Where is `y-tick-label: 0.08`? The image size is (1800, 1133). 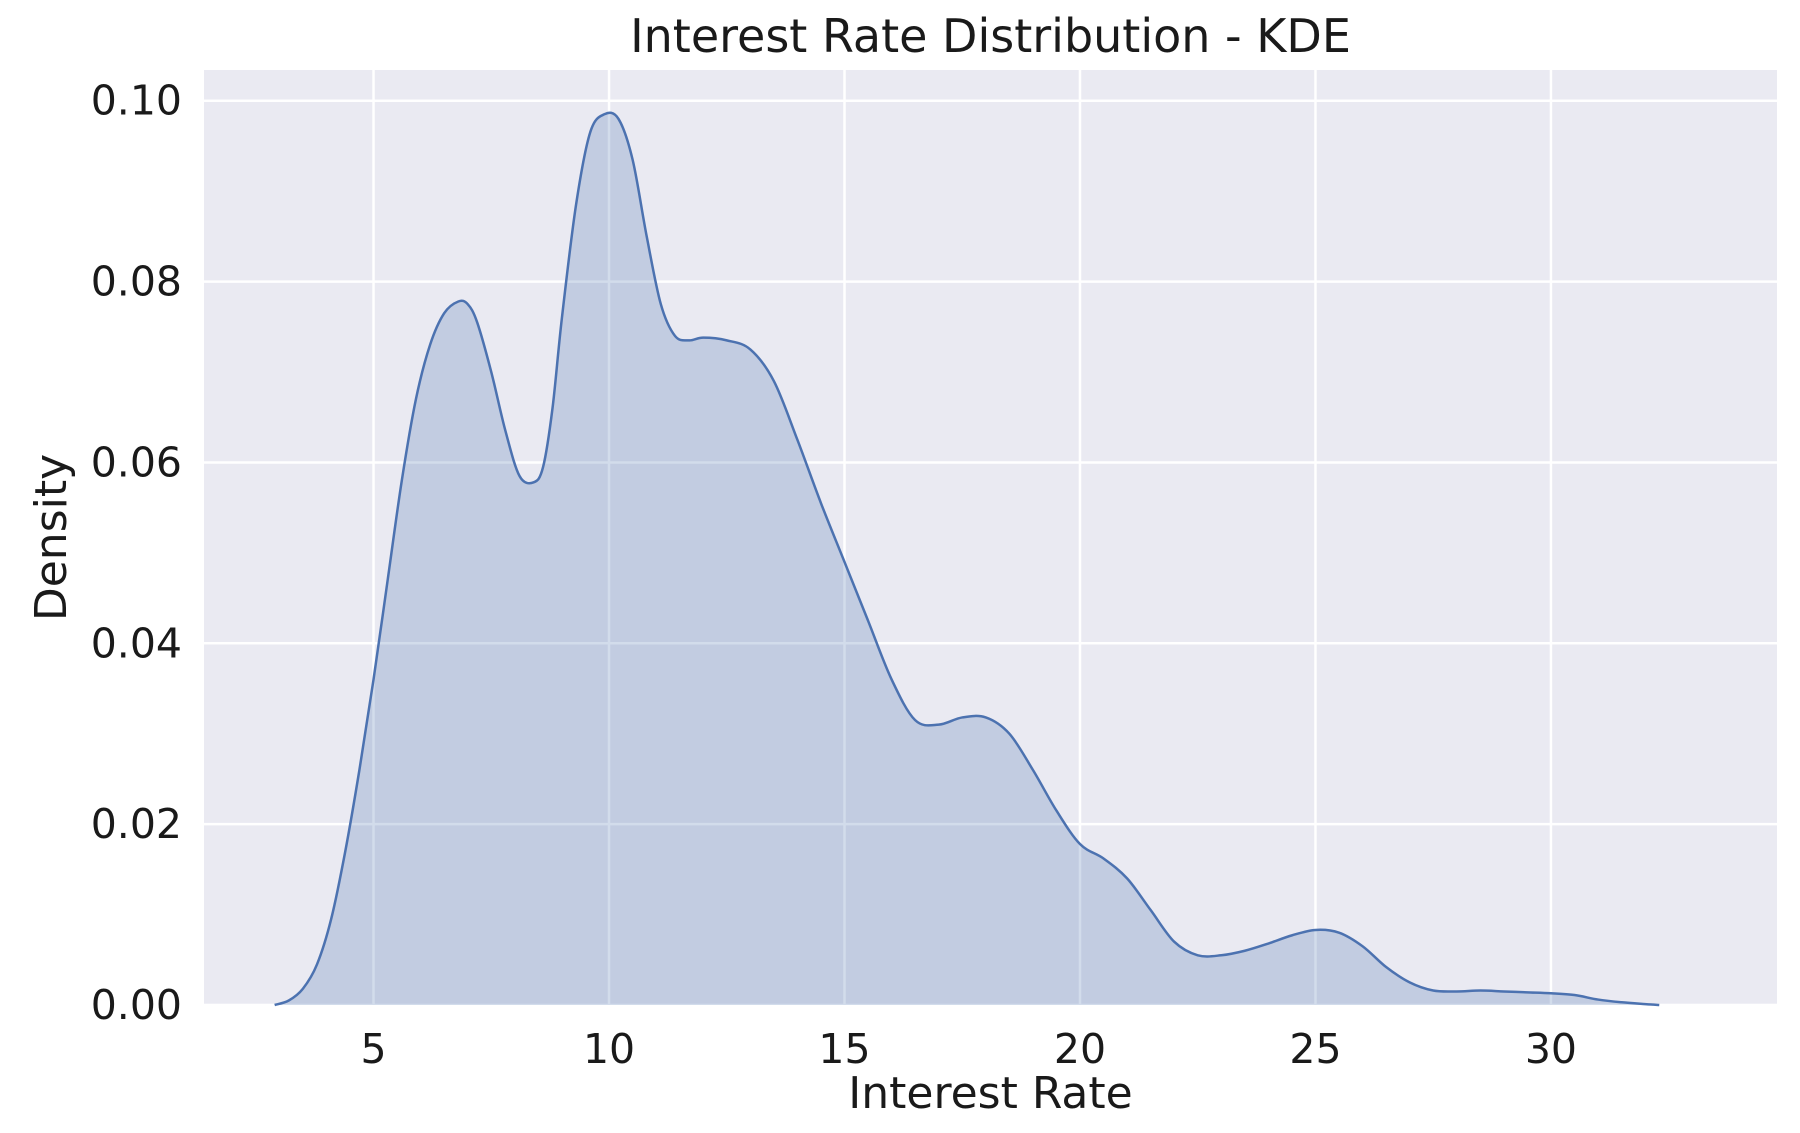 y-tick-label: 0.08 is located at coordinates (136, 282).